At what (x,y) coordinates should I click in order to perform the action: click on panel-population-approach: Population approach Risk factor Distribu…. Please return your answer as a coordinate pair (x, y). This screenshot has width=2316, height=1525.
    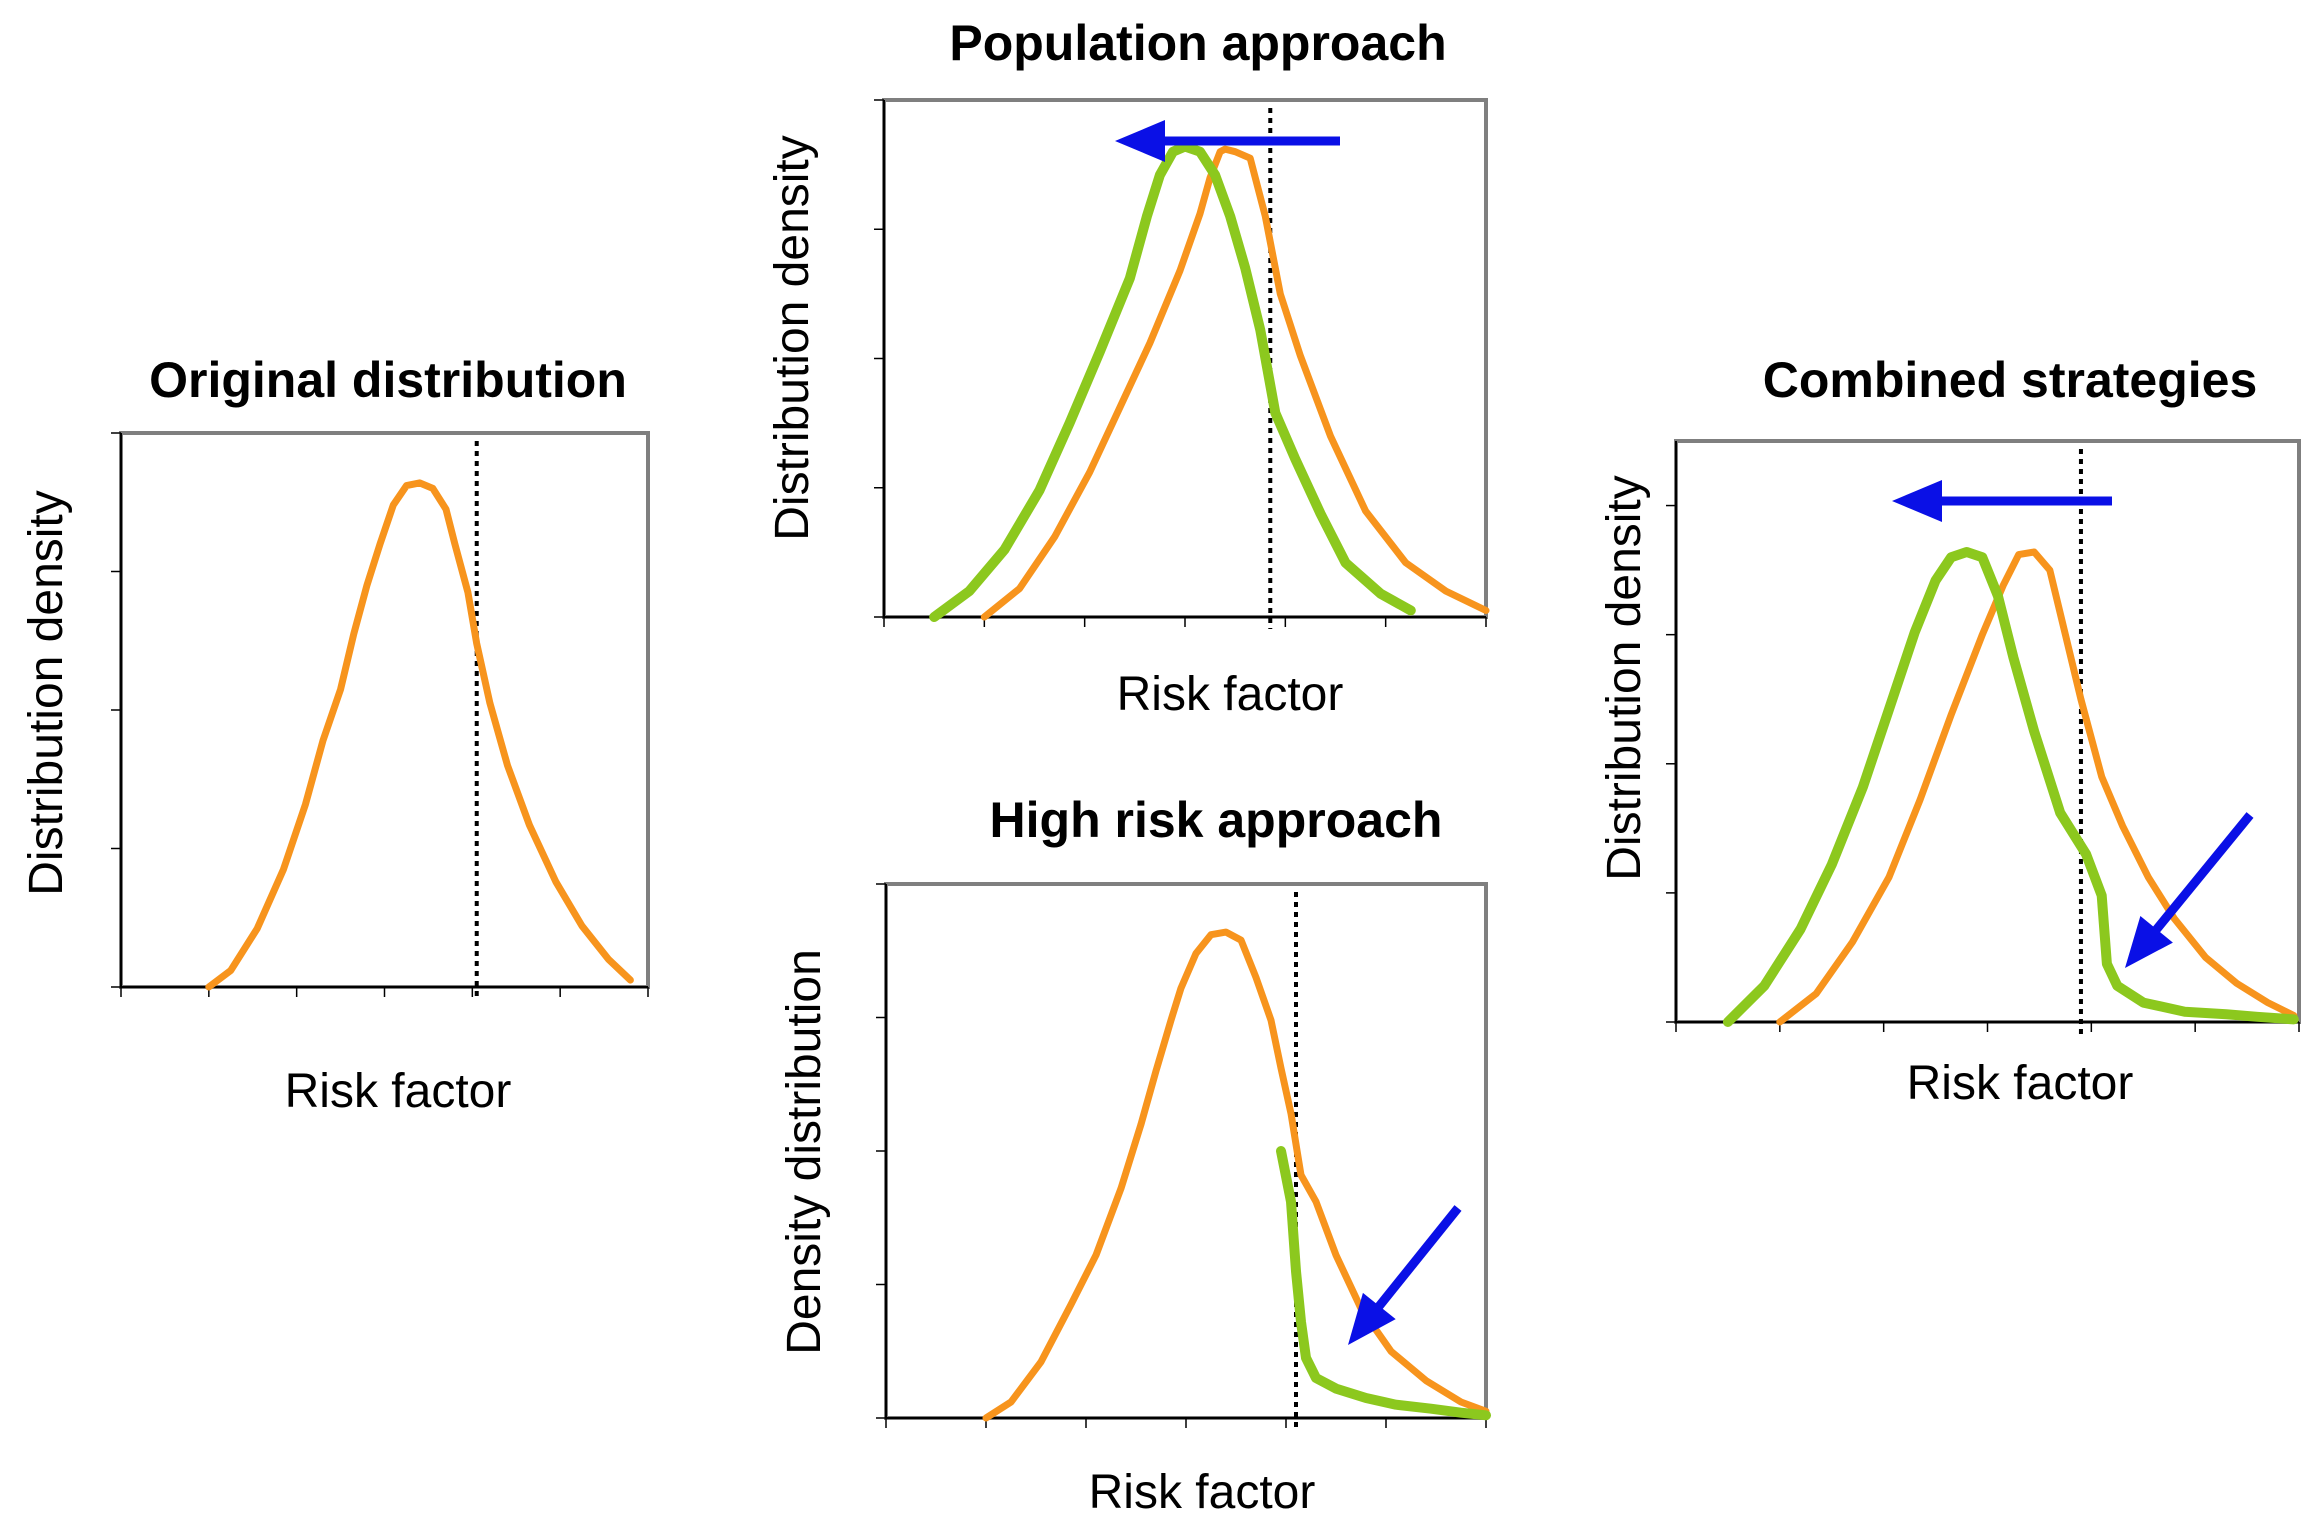
    Looking at the image, I should click on (1128, 368).